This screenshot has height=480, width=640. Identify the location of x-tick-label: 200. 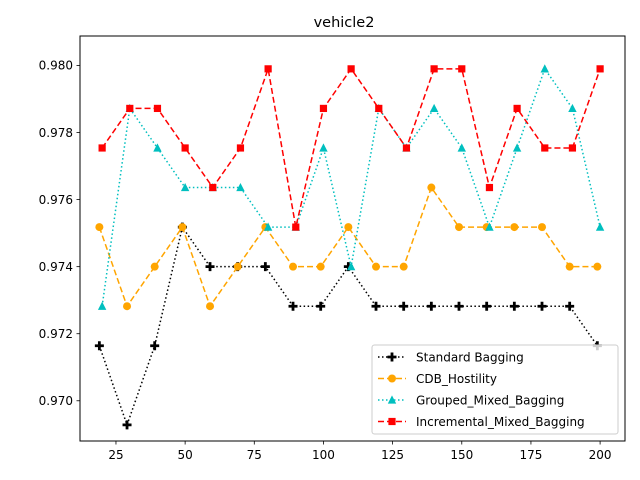
(600, 455).